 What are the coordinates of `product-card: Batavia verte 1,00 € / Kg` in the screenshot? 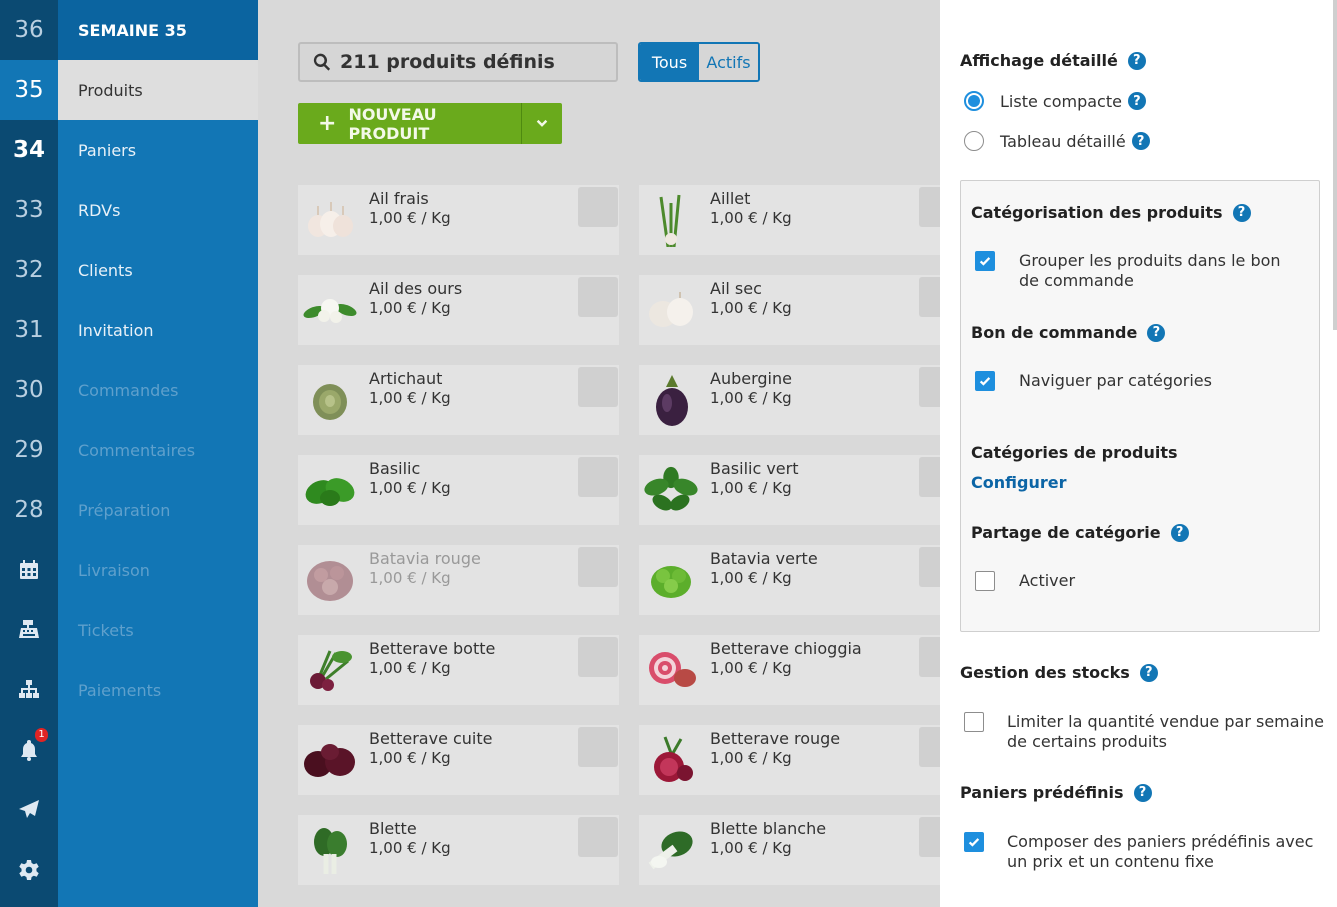 It's located at (789, 580).